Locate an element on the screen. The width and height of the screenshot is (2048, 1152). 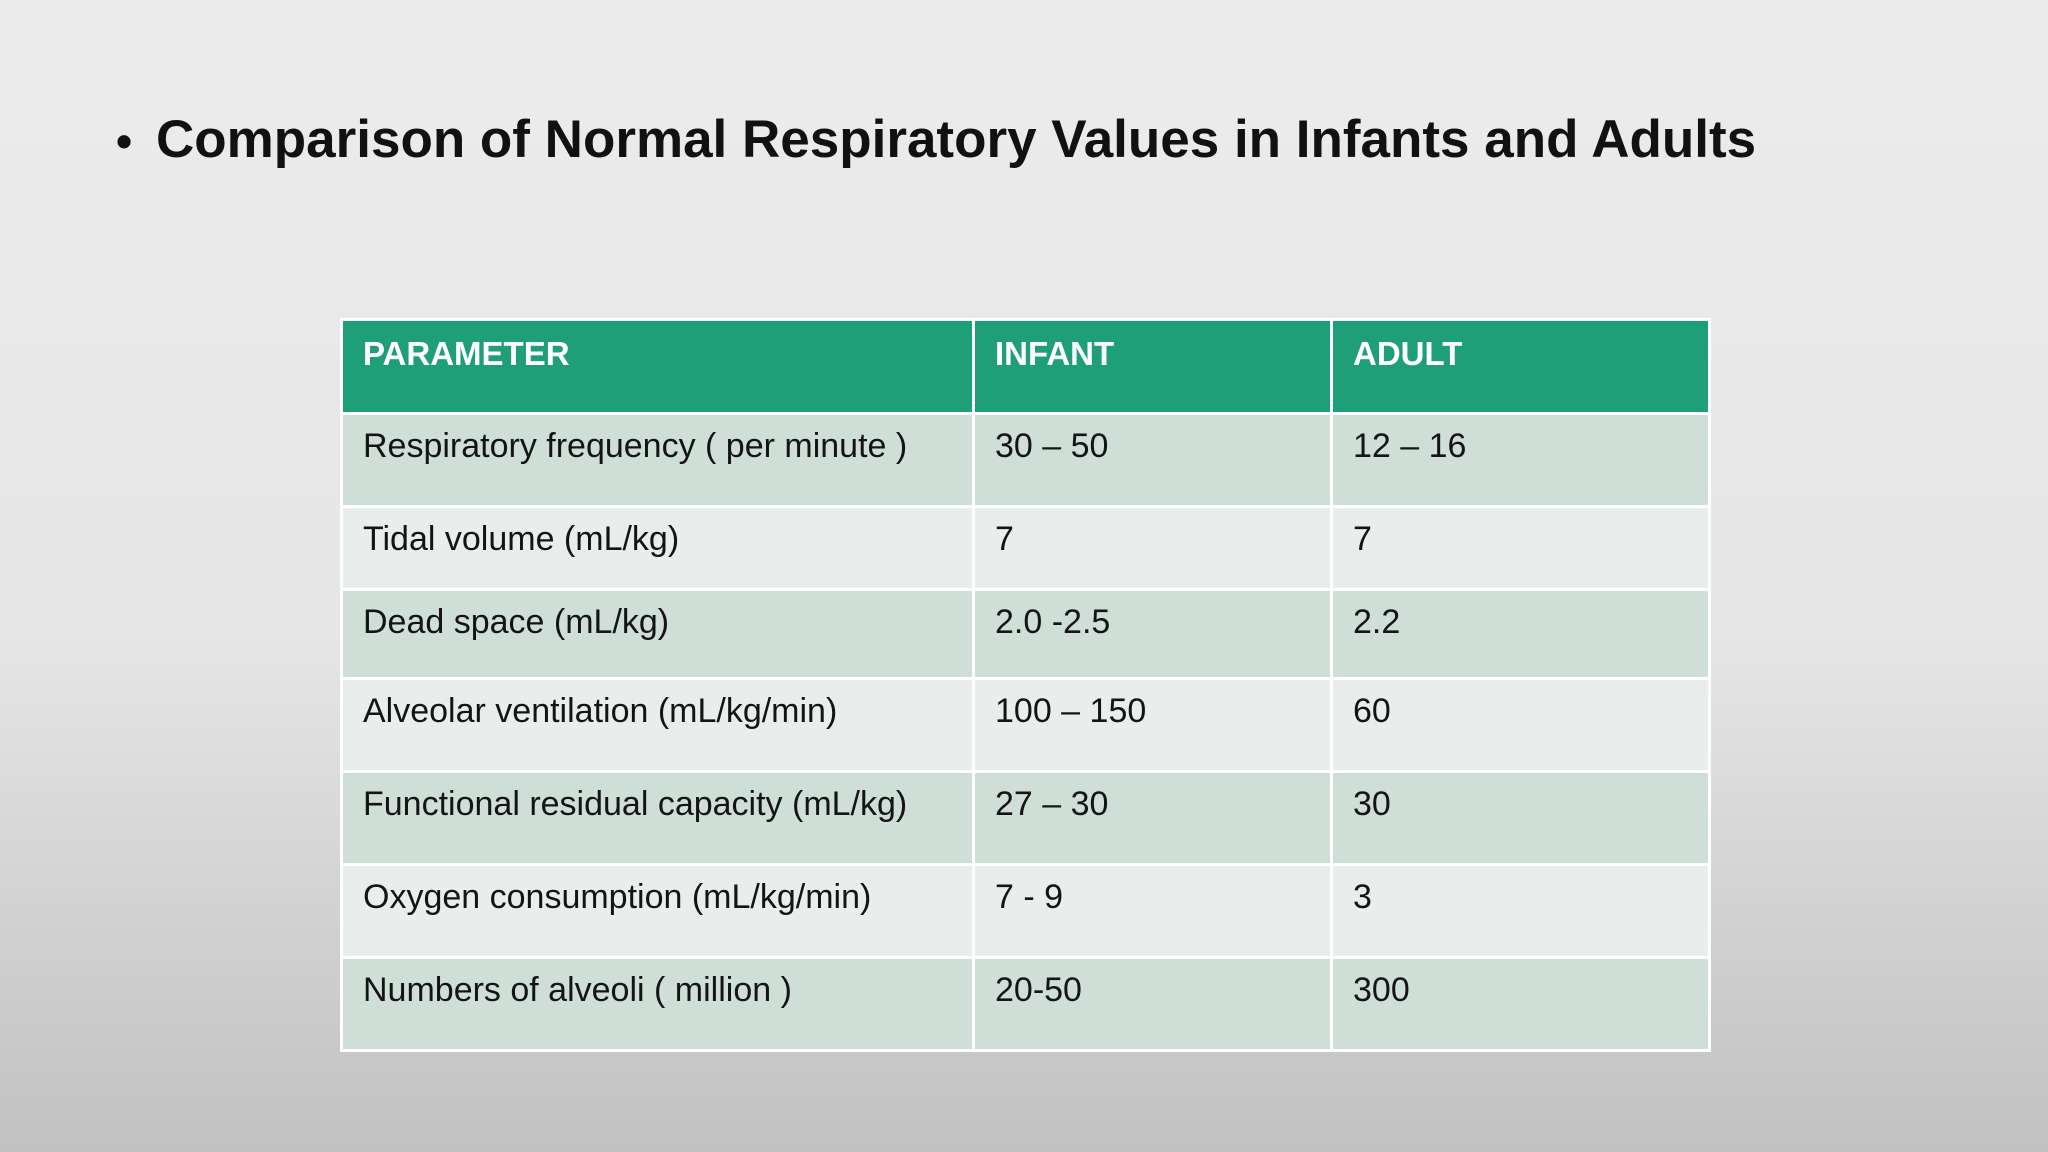
infant-value-cell: 7 - 9 is located at coordinates (1152, 911).